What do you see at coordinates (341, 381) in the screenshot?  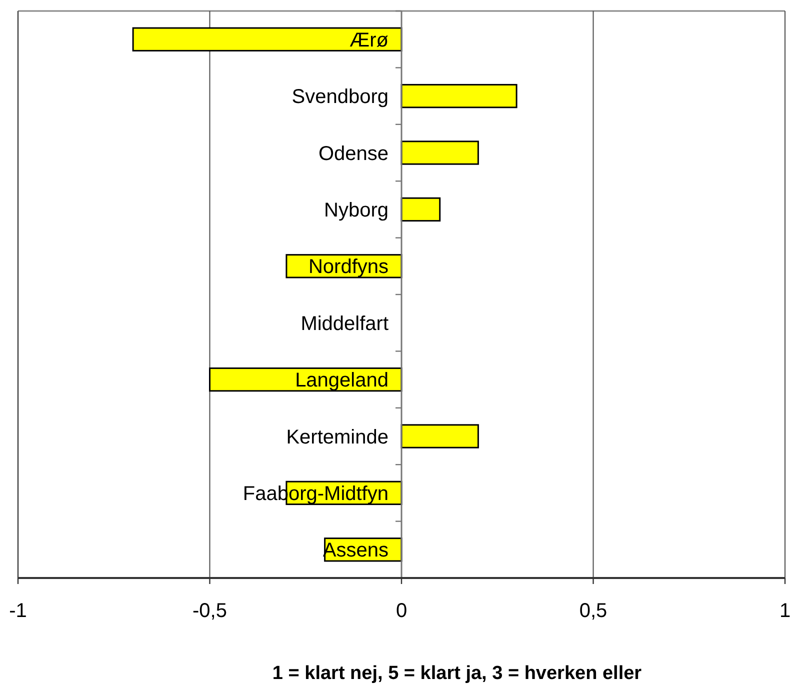 I see `y-tick-label: Langeland` at bounding box center [341, 381].